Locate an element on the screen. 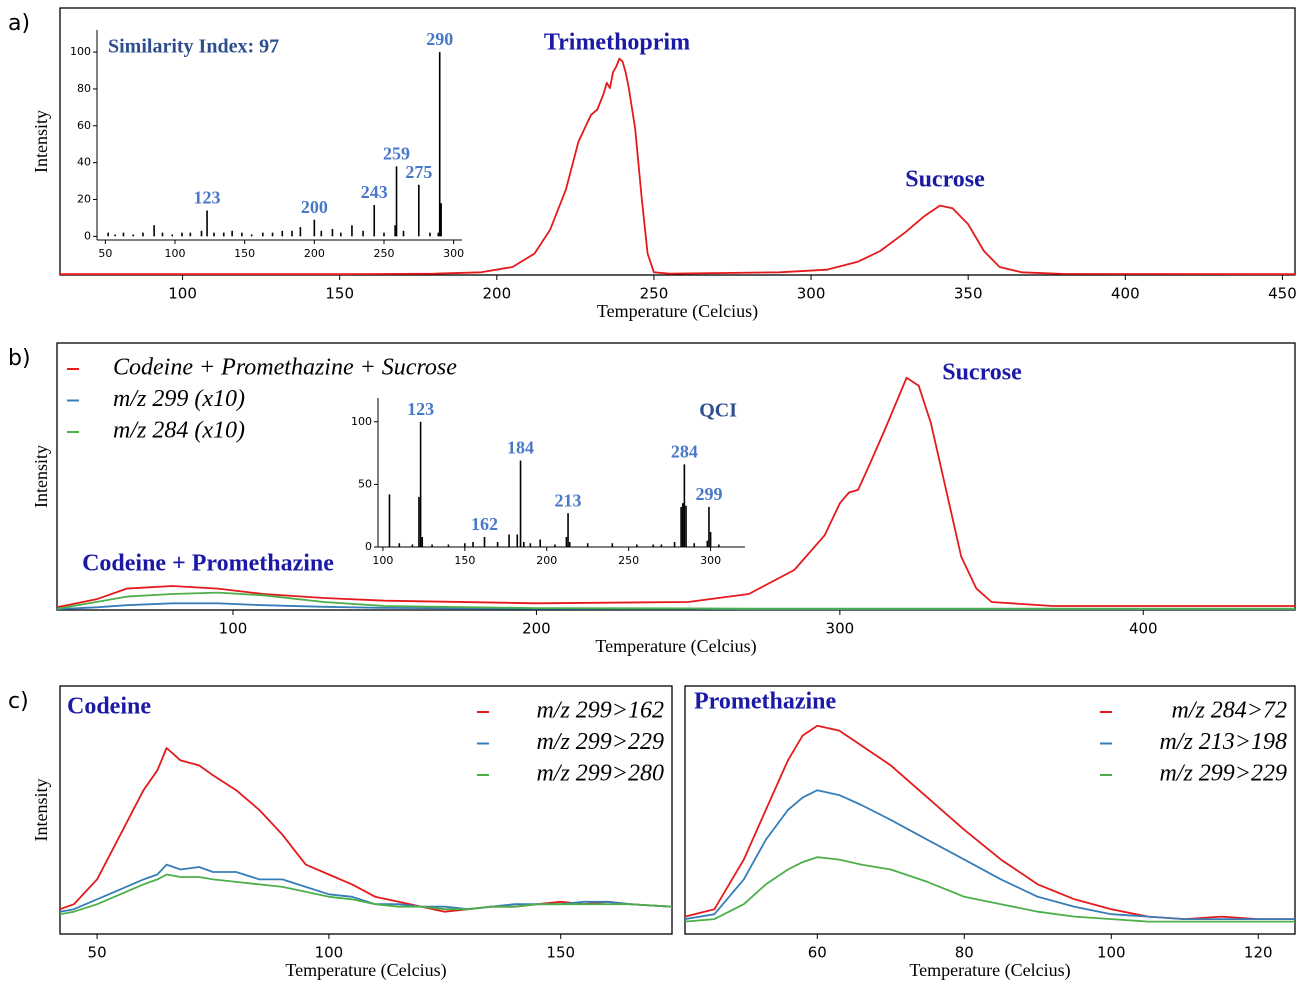  legend-label: Codeine + Promethazine + Sucrose is located at coordinates (285, 368).